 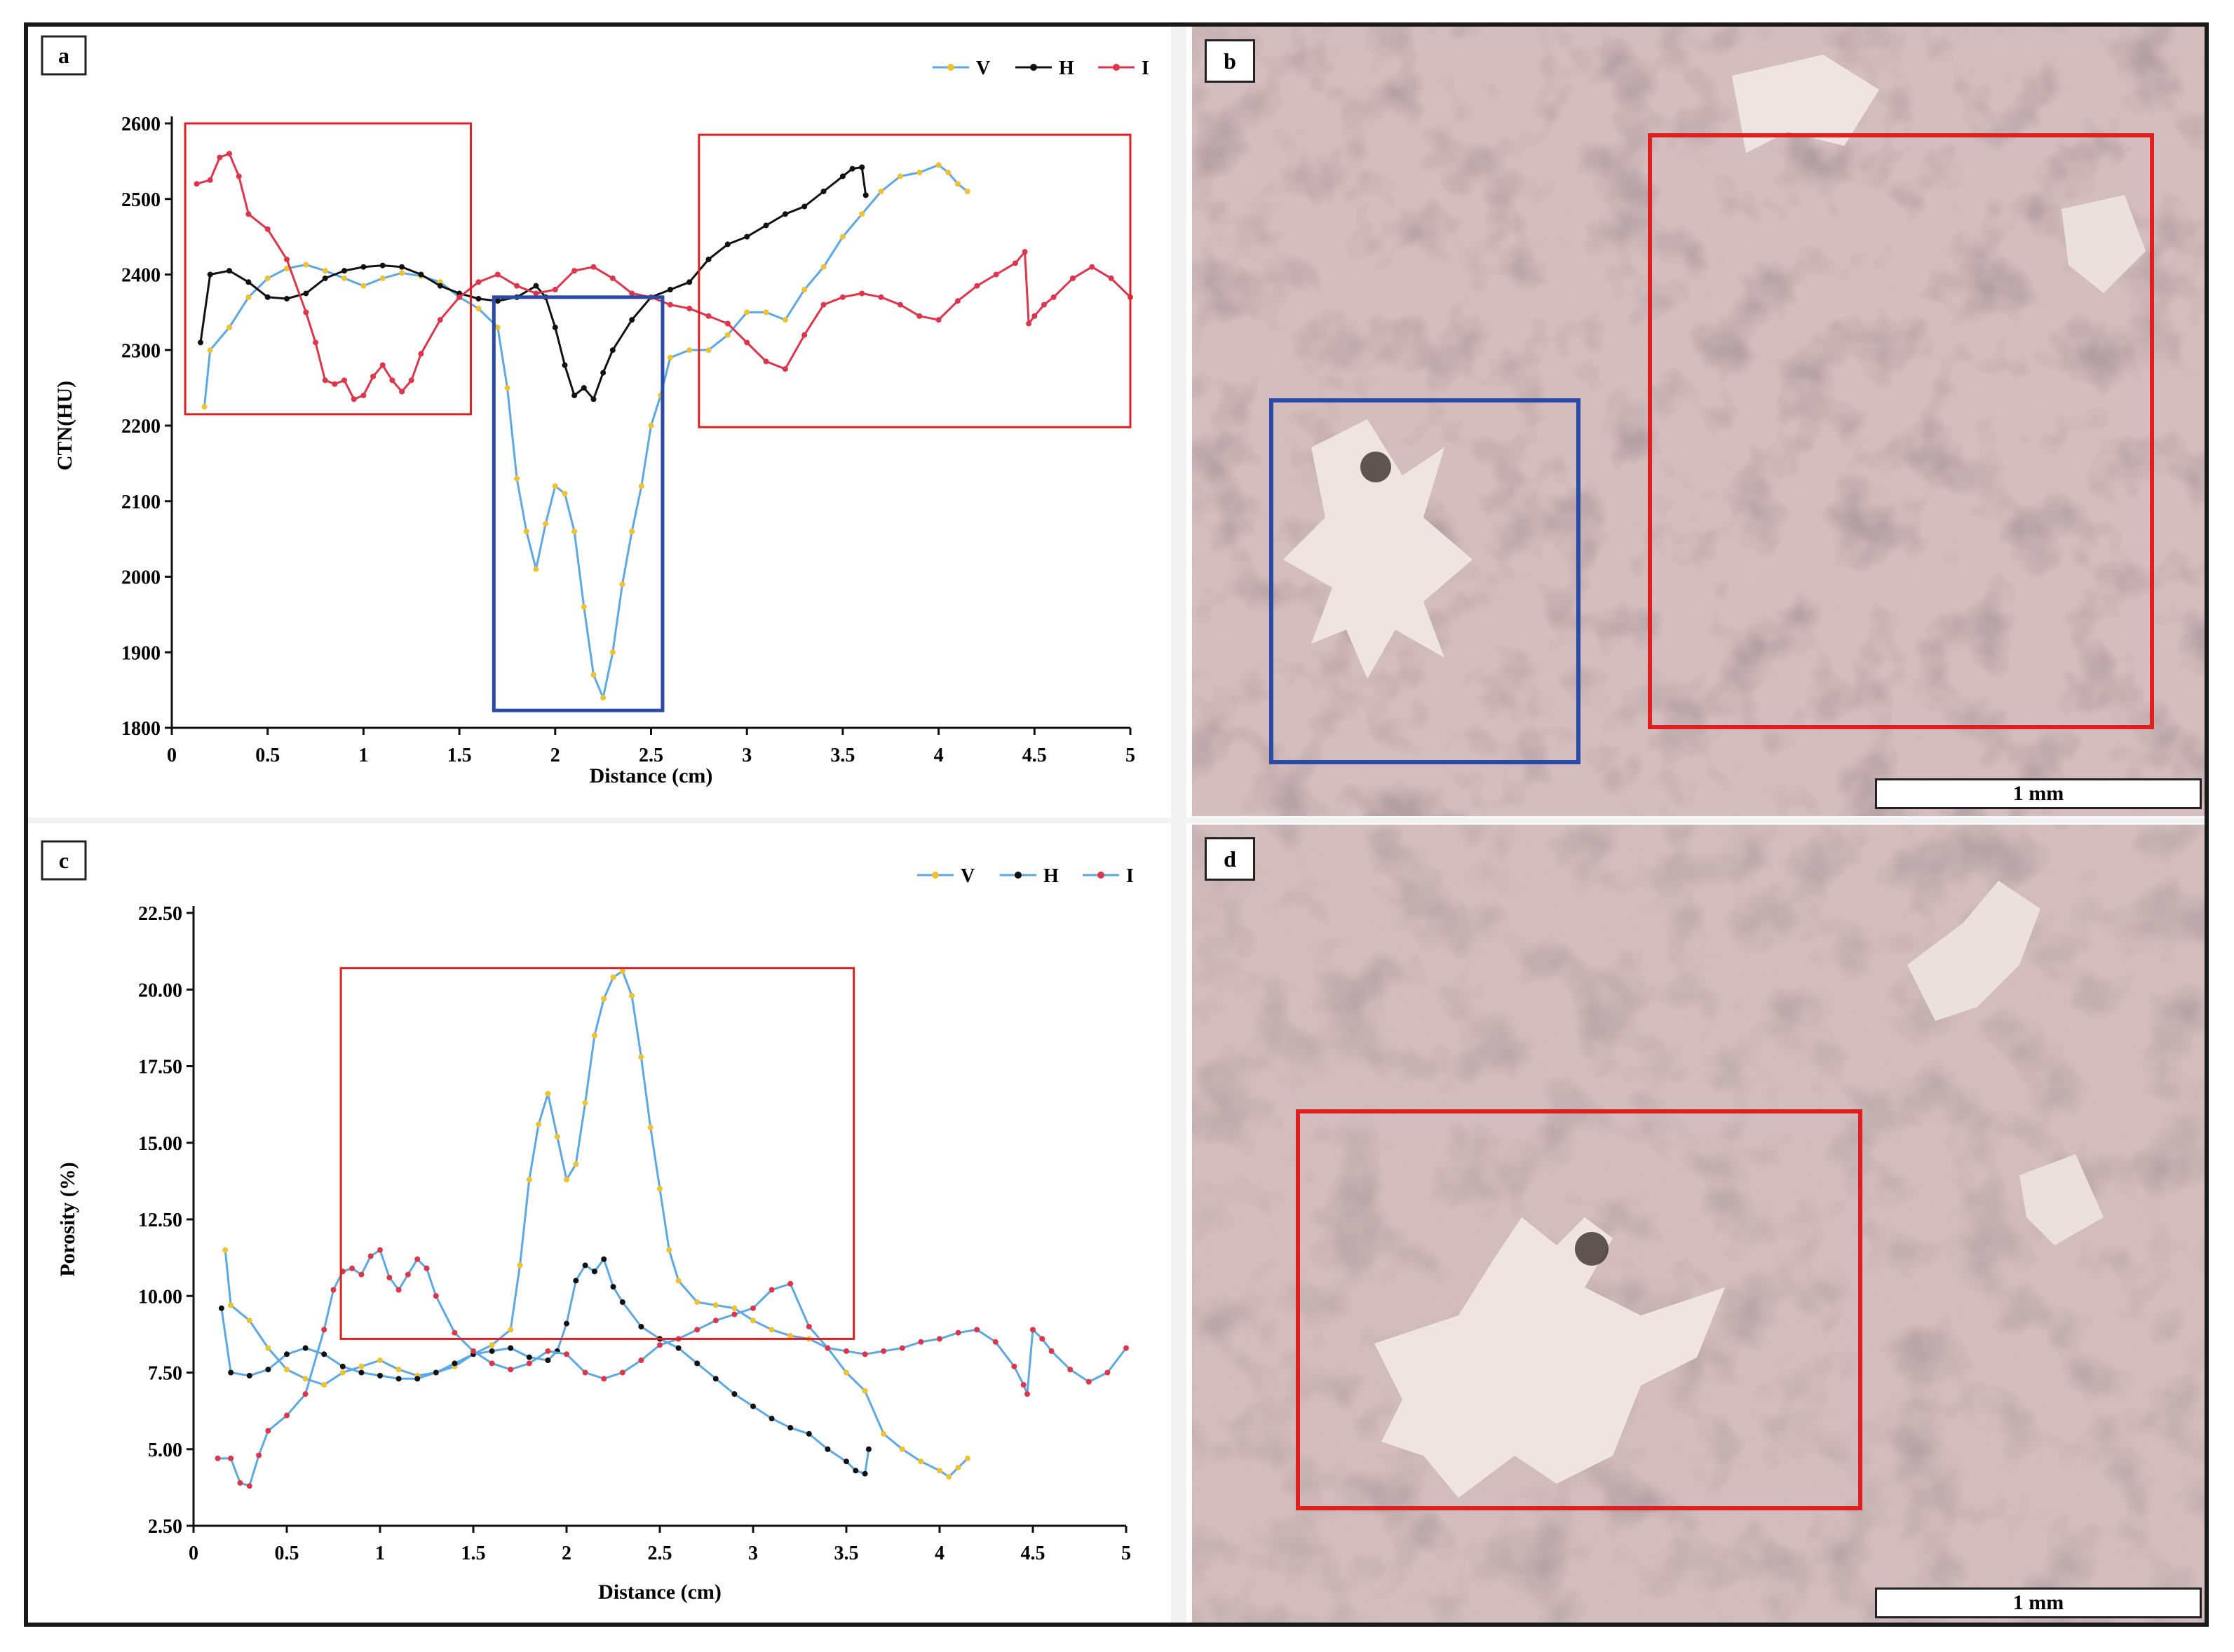 I want to click on panel-b-label: b, so click(x=1230, y=61).